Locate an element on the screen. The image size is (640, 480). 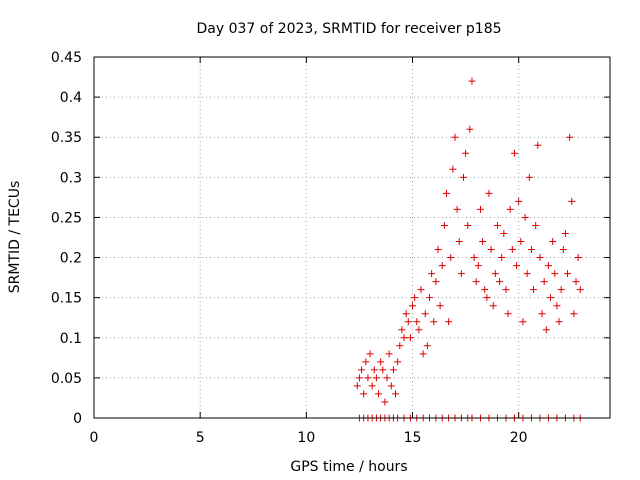
y-tick-label: 0 is located at coordinates (77, 419).